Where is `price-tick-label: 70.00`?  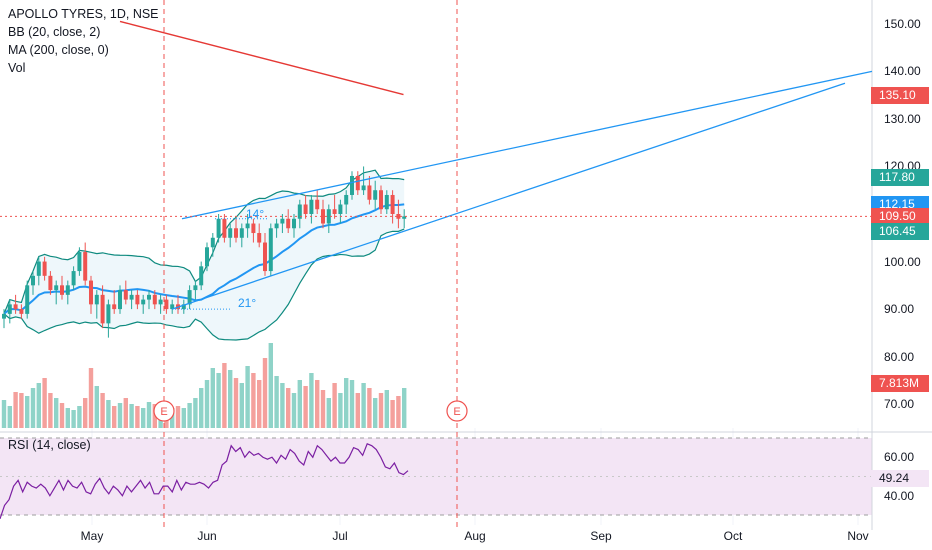 price-tick-label: 70.00 is located at coordinates (899, 404).